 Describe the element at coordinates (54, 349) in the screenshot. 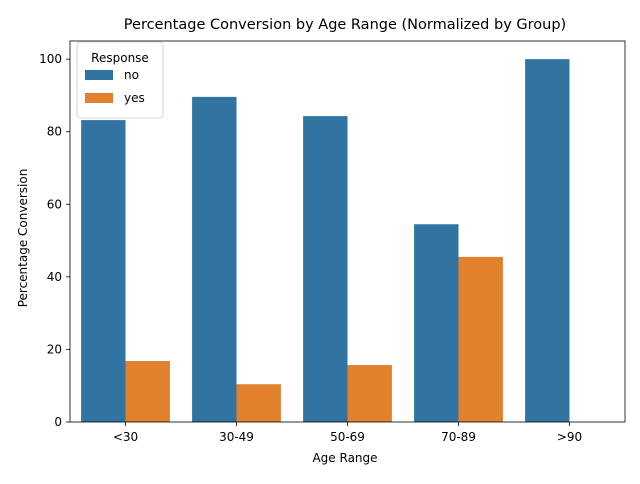

I see `y-tick-label: 20` at that location.